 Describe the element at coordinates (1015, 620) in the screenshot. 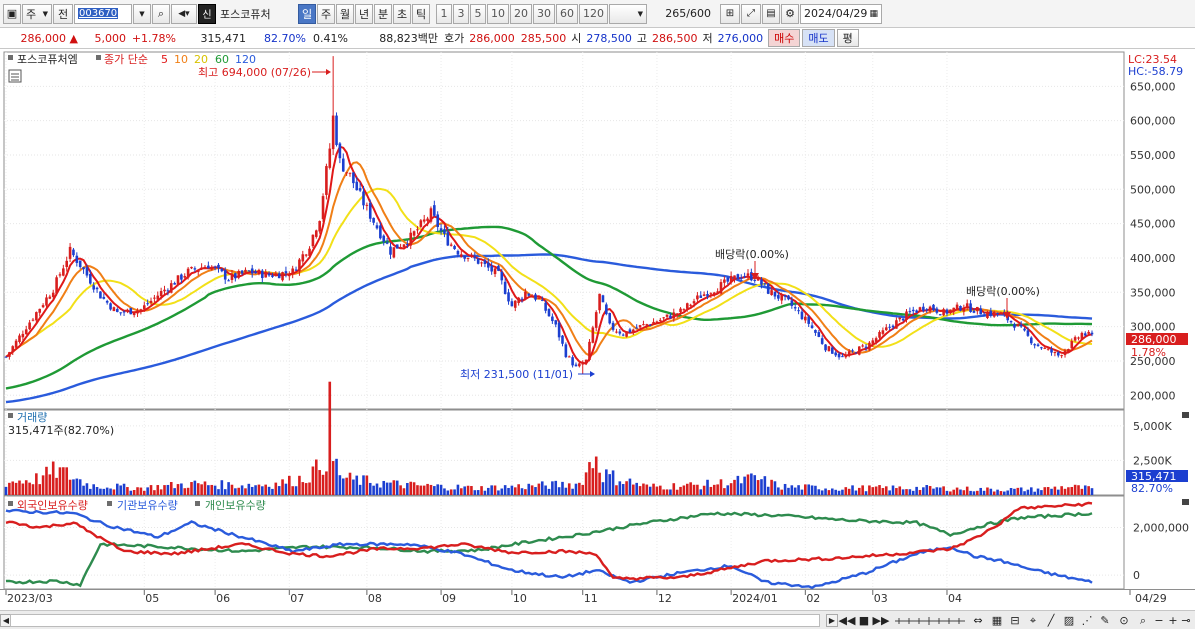

I see `compare-icon: ⊟` at that location.